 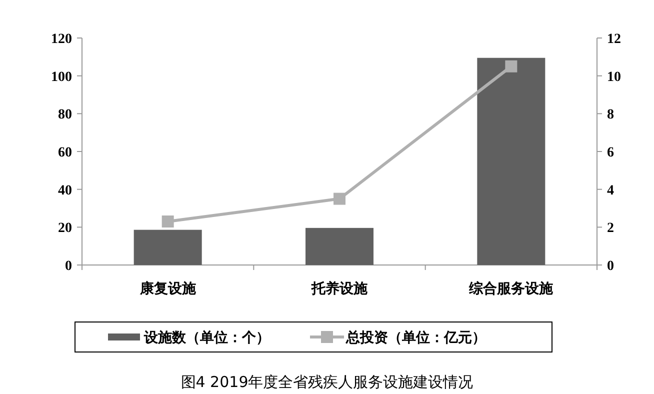 I want to click on y-tick-label: 40, so click(x=65, y=190).